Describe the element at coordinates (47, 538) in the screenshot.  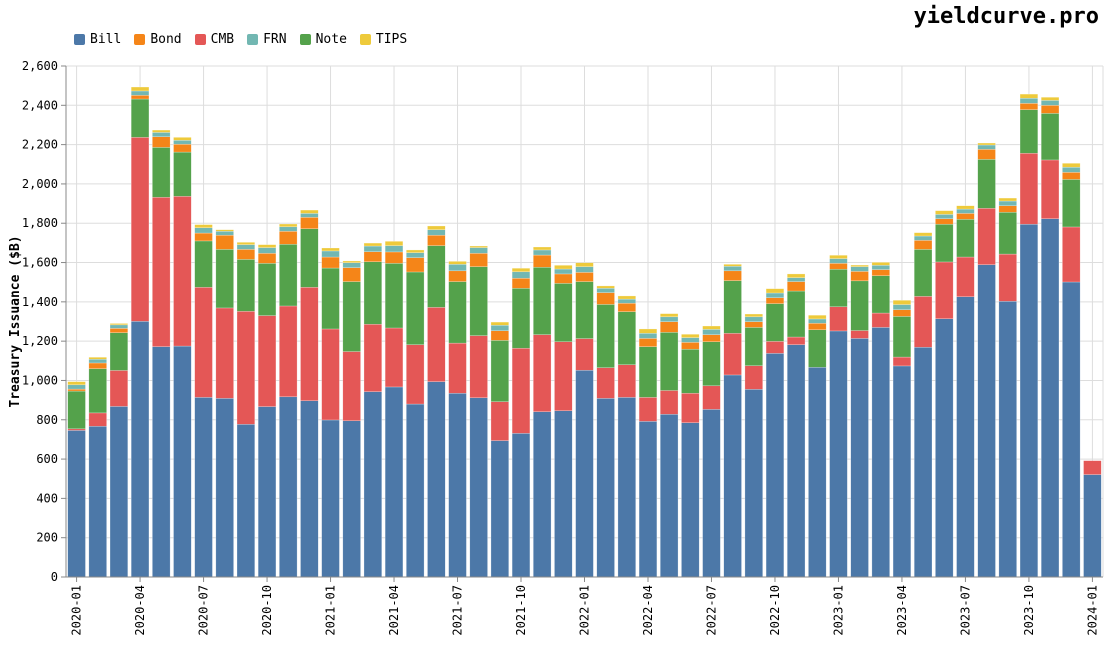
I see `y-tick-label: 200` at that location.